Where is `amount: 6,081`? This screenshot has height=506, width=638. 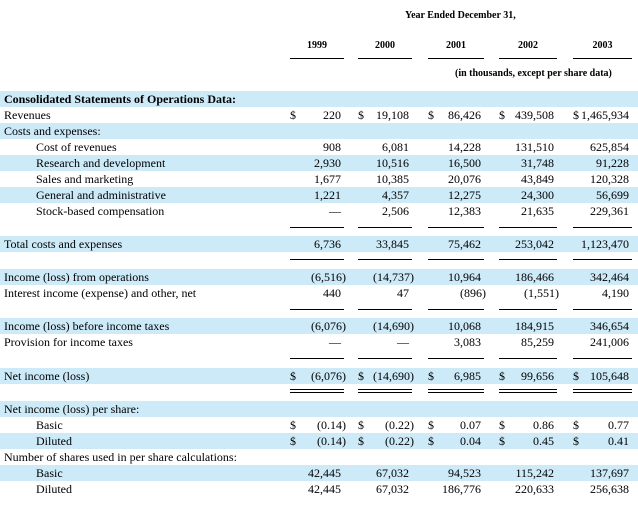 amount: 6,081 is located at coordinates (395, 147).